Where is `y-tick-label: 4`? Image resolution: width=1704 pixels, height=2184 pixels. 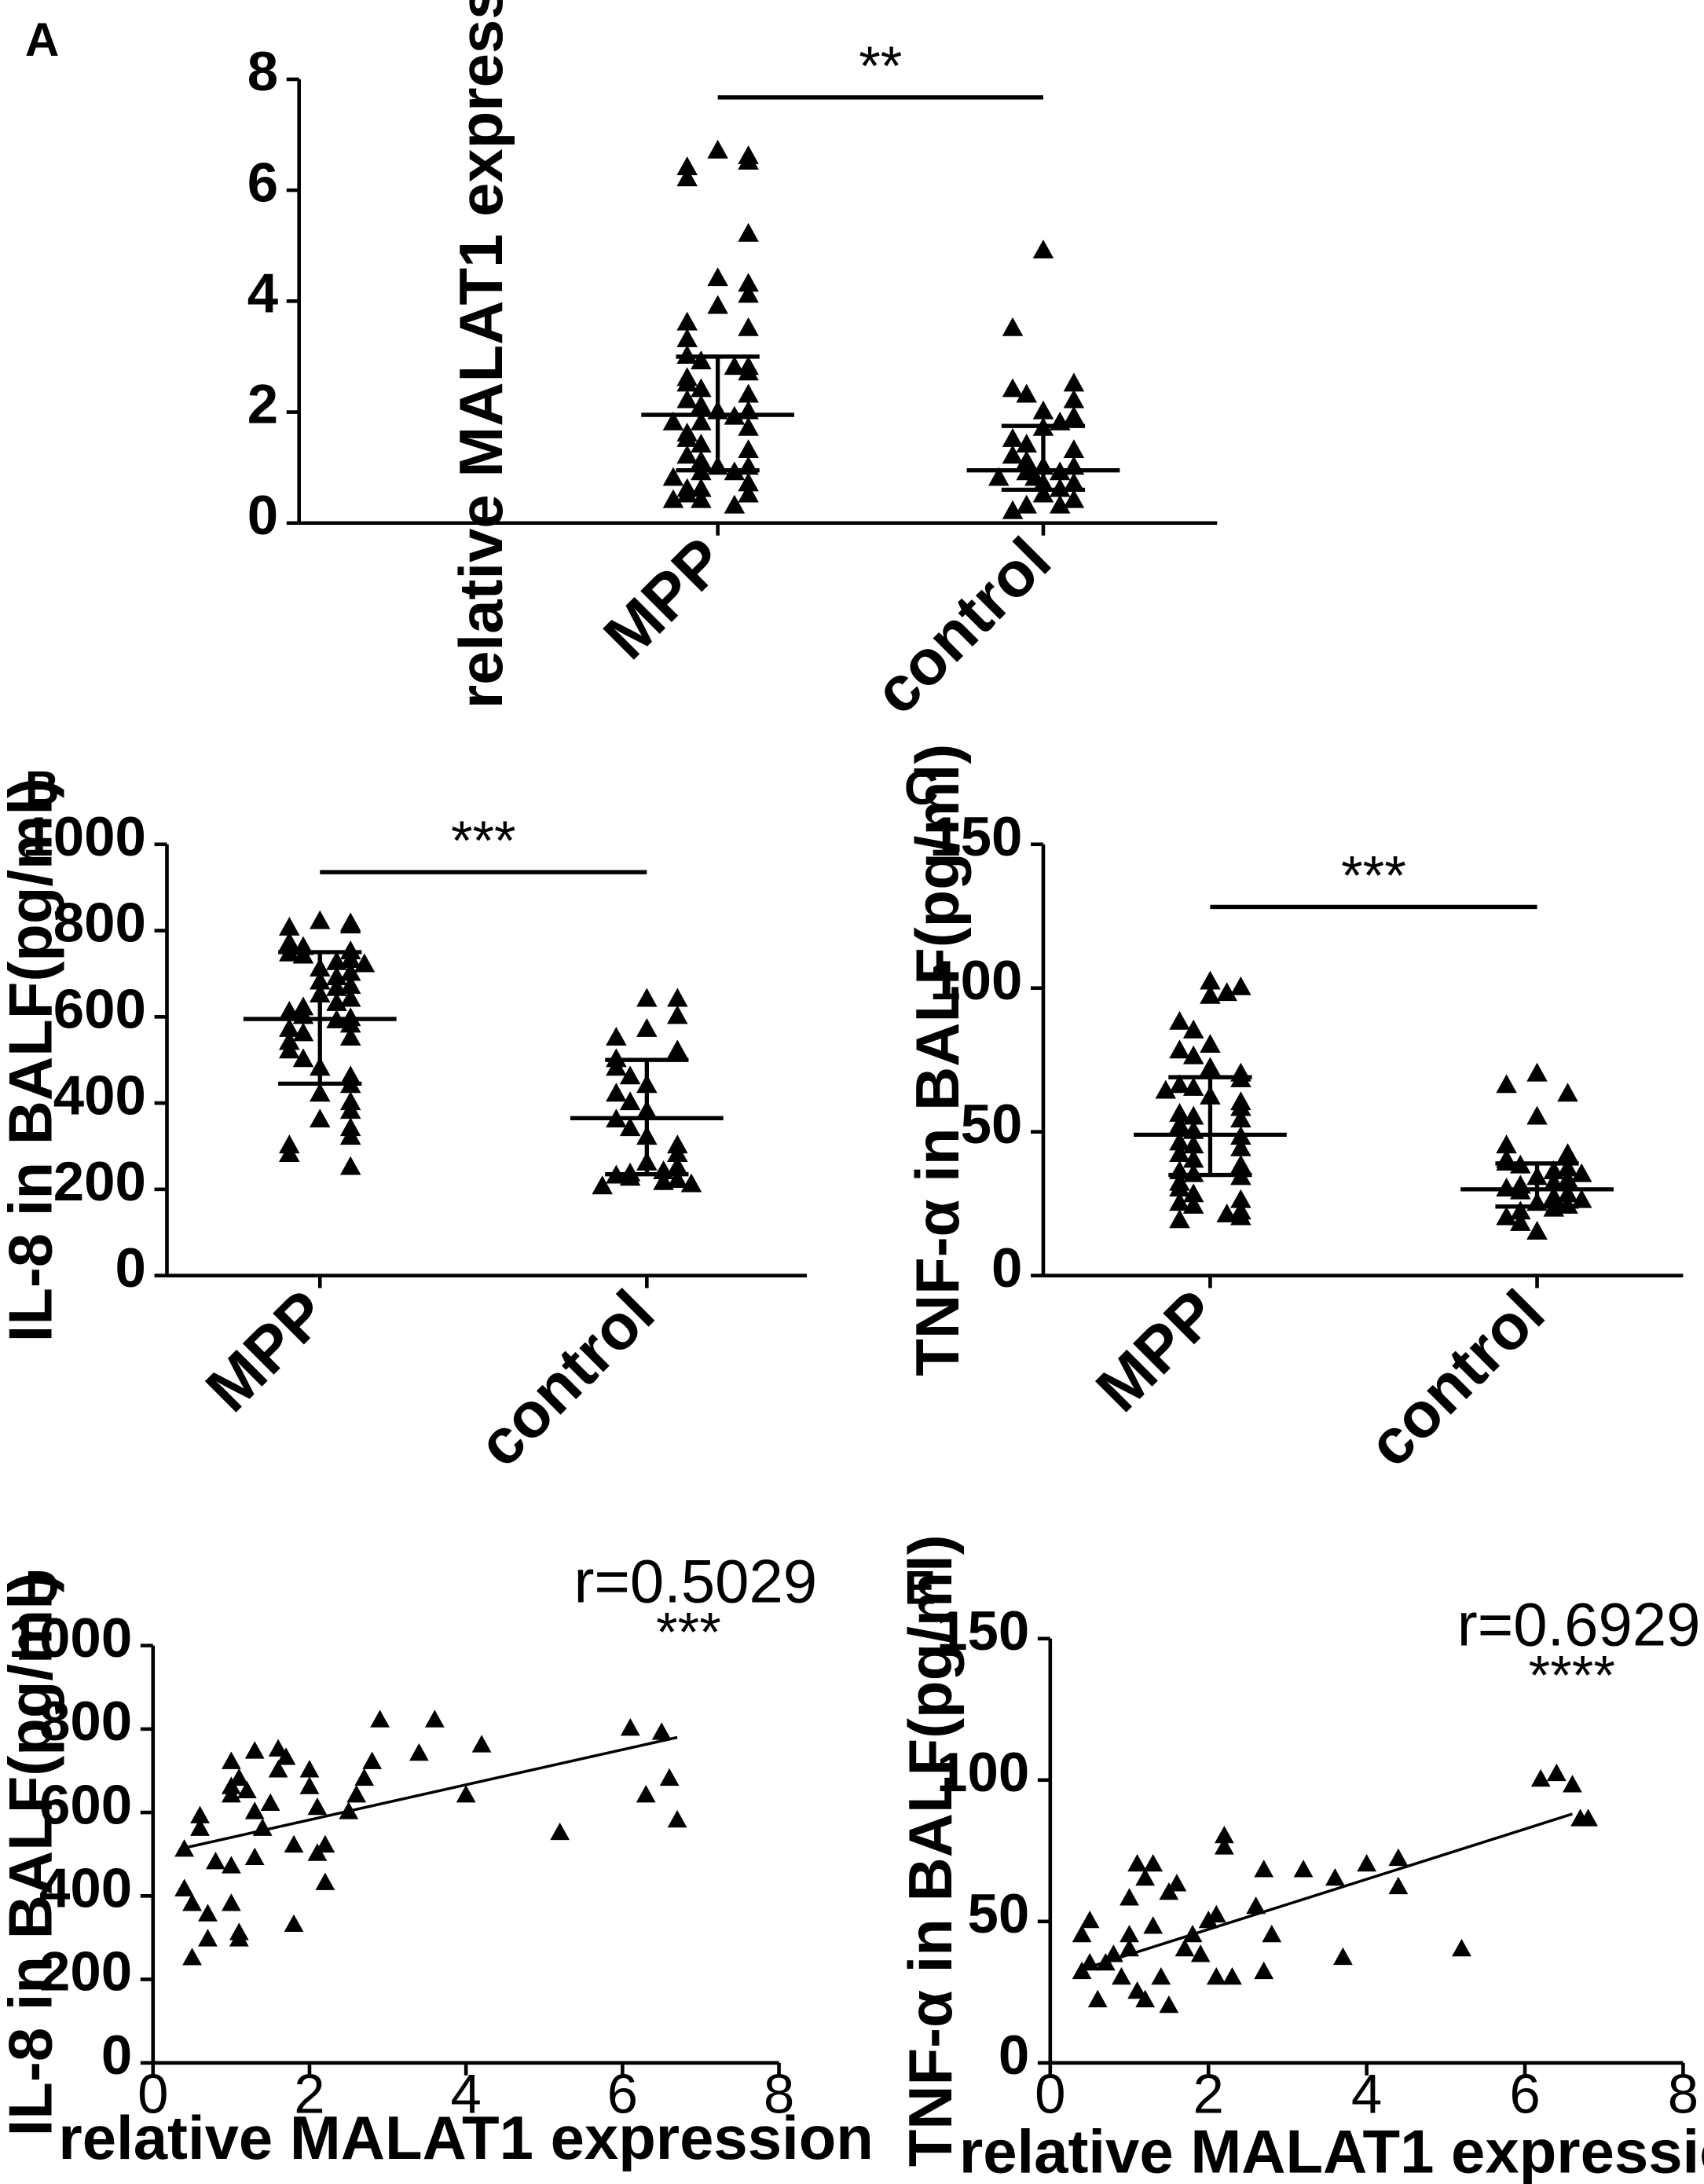 y-tick-label: 4 is located at coordinates (262, 294).